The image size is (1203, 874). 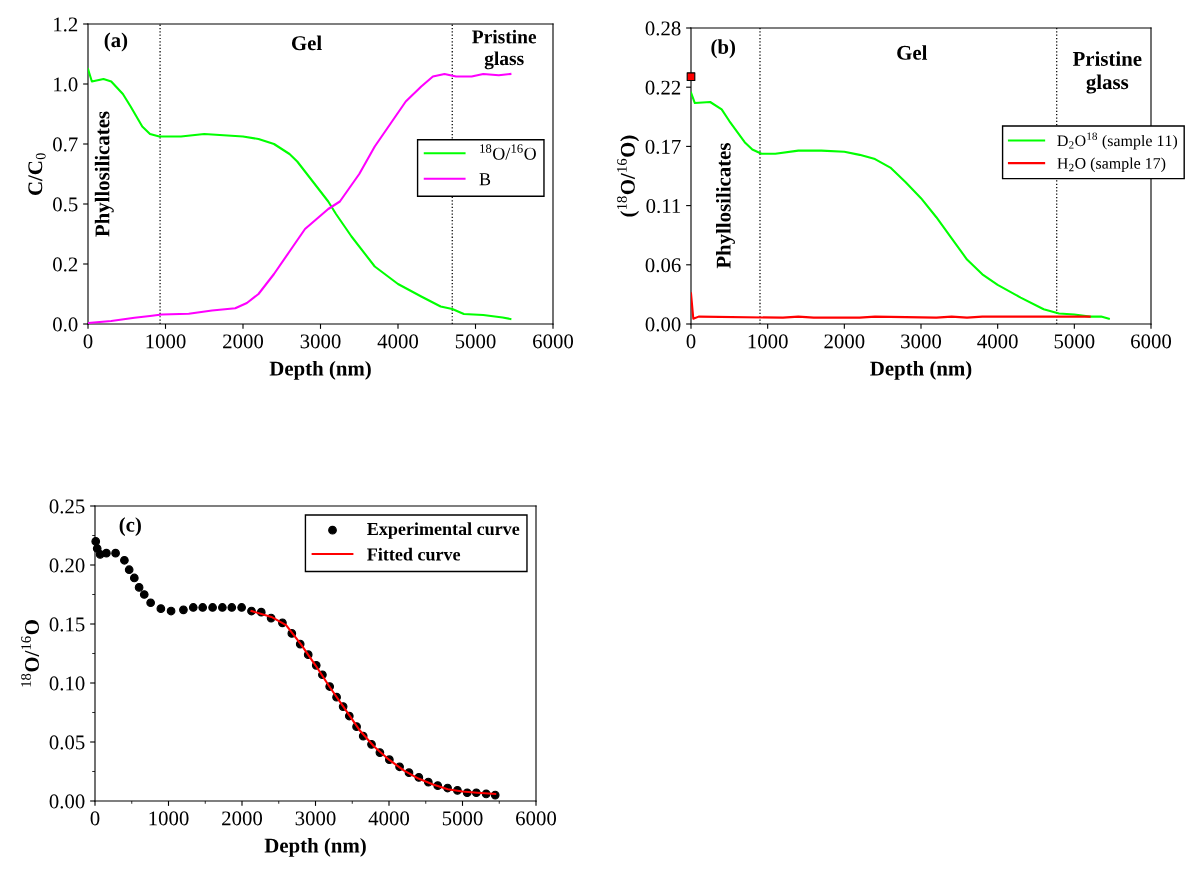 What do you see at coordinates (663, 146) in the screenshot?
I see `y-tick-label: 0.17` at bounding box center [663, 146].